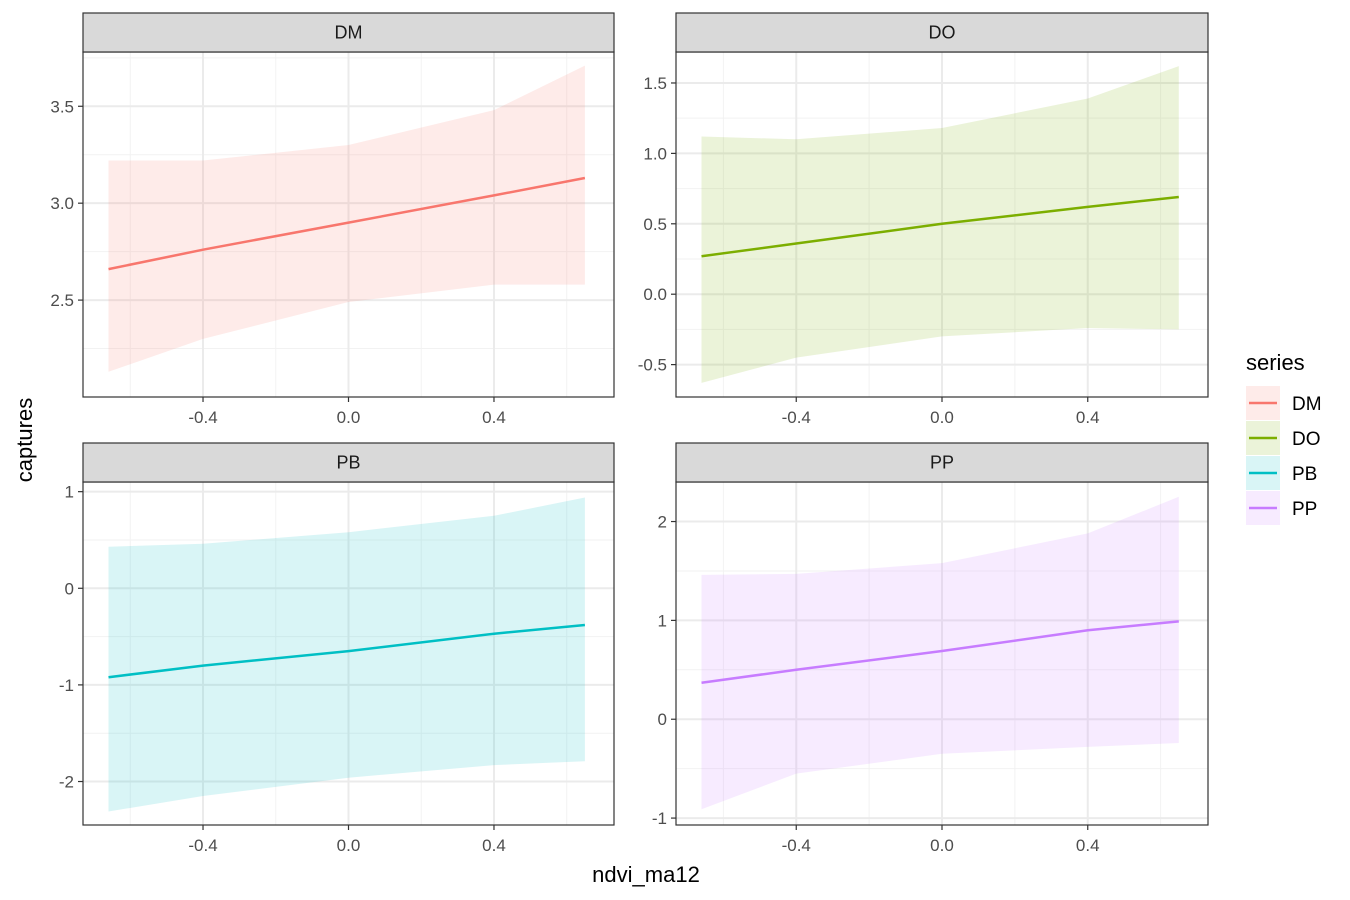 This screenshot has width=1350, height=900. I want to click on confidence-ribbon-pb, so click(346, 654).